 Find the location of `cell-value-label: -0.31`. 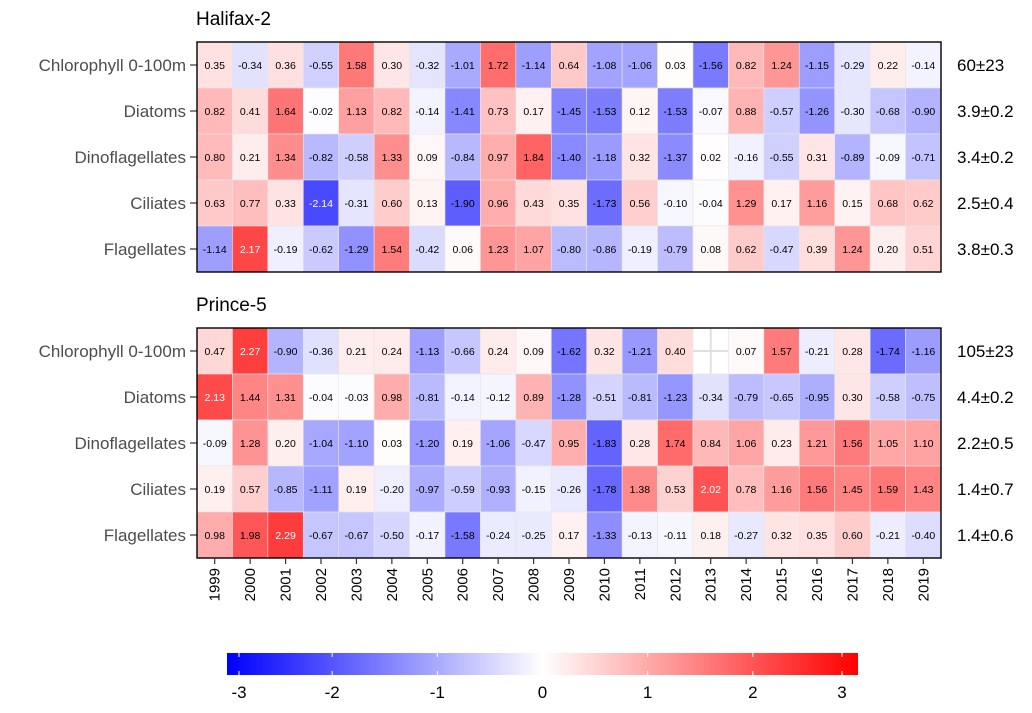

cell-value-label: -0.31 is located at coordinates (356, 204).